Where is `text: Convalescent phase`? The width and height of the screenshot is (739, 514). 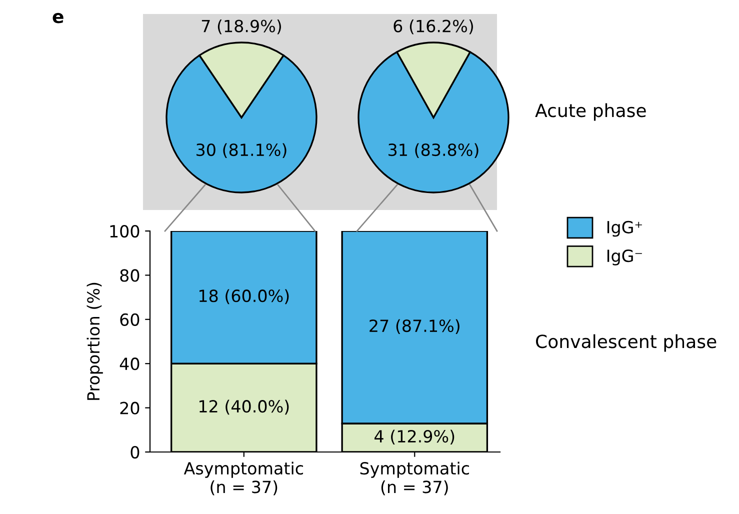
text: Convalescent phase is located at coordinates (626, 343).